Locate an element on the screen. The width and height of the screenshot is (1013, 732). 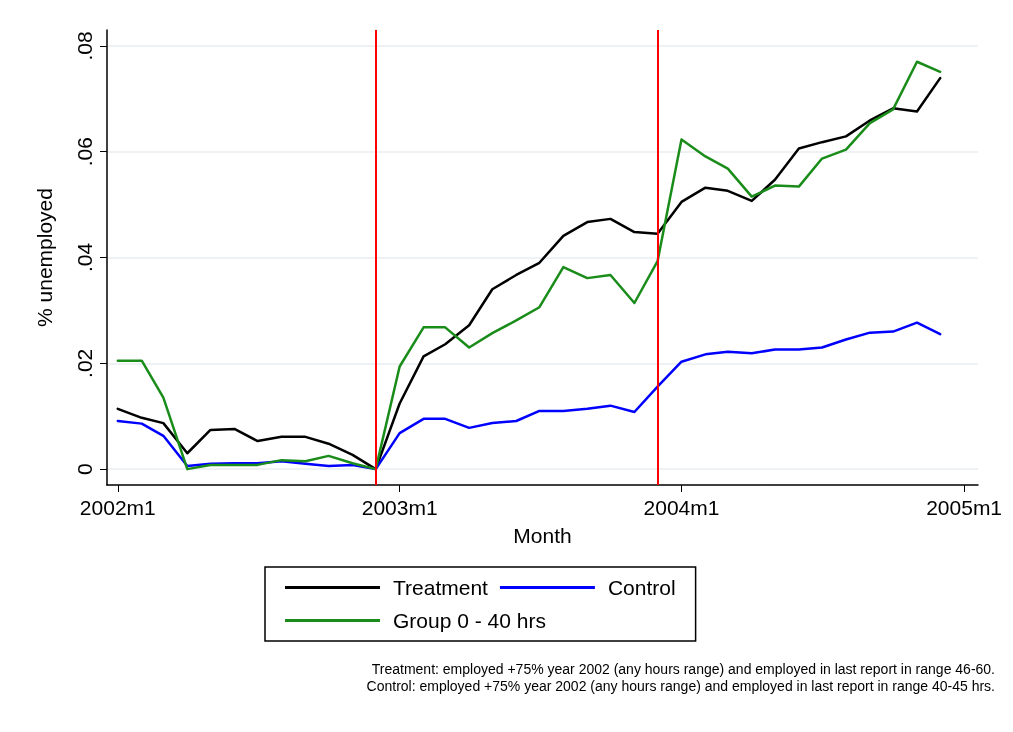
legend-label: Treatment is located at coordinates (441, 587).